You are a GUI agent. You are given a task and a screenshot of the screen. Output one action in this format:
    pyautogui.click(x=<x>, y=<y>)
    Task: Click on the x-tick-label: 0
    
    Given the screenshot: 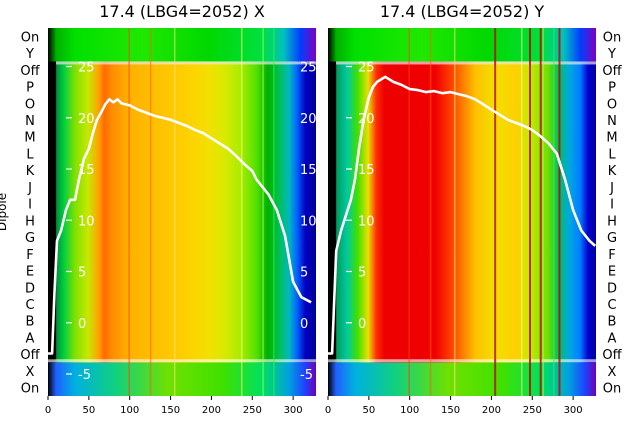 What is the action you would take?
    pyautogui.click(x=328, y=410)
    